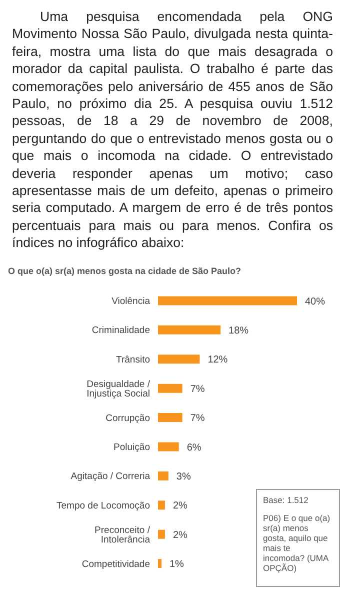  Describe the element at coordinates (218, 360) in the screenshot. I see `data-label: 12%` at that location.